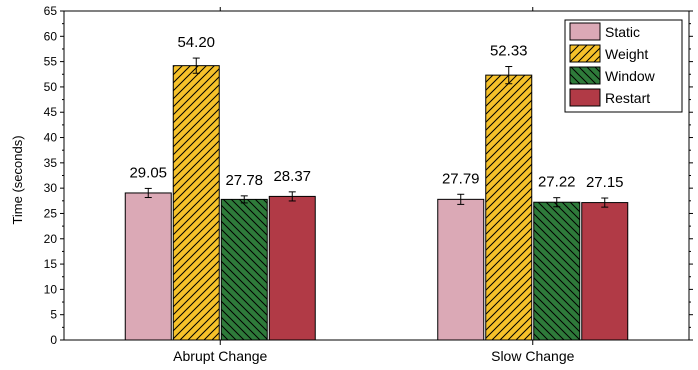  Describe the element at coordinates (196, 42) in the screenshot. I see `data-label: 54.20` at that location.